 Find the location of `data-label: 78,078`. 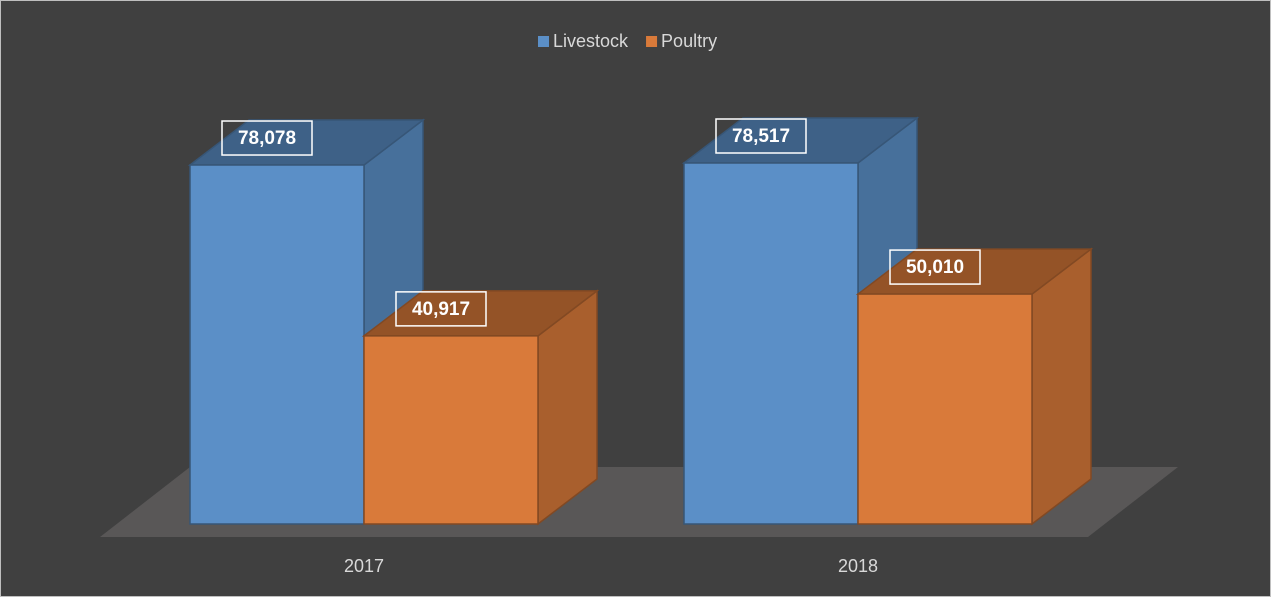

data-label: 78,078 is located at coordinates (267, 138).